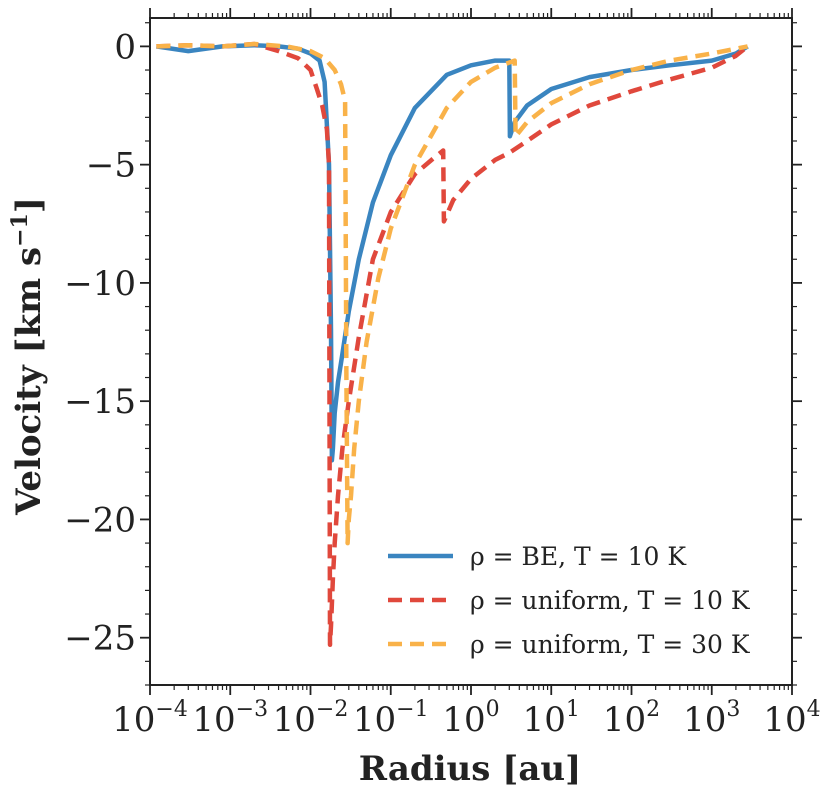  I want to click on legend-label-2: ρ = uniform, T = 10 K, so click(610, 600).